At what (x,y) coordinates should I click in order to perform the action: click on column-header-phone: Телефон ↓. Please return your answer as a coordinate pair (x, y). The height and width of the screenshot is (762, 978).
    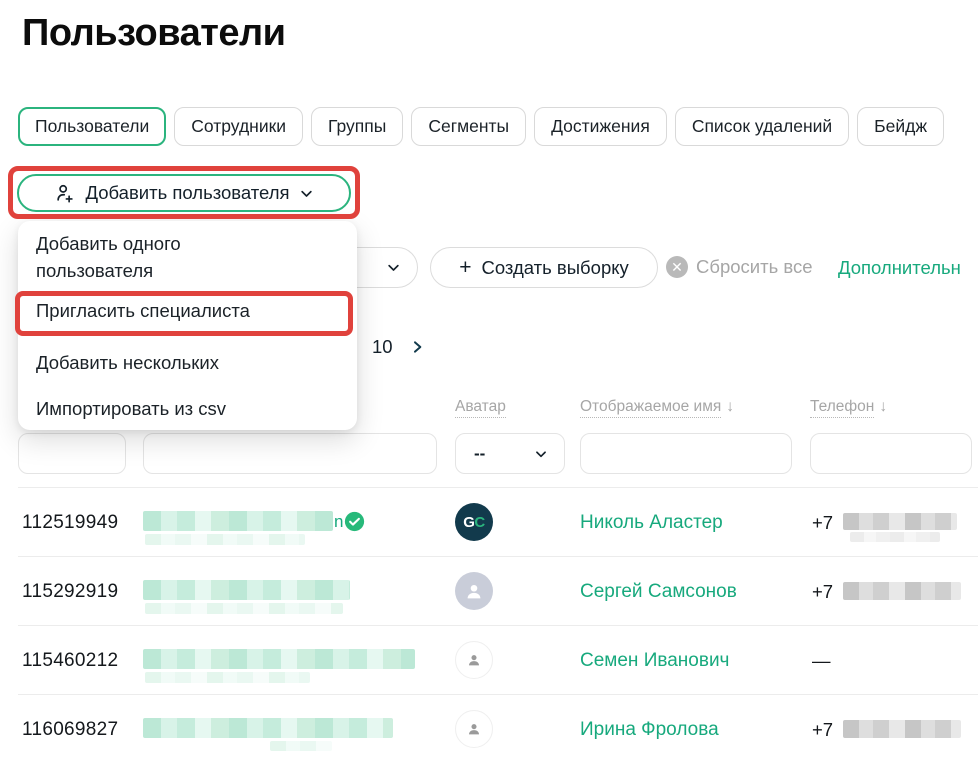
    Looking at the image, I should click on (849, 408).